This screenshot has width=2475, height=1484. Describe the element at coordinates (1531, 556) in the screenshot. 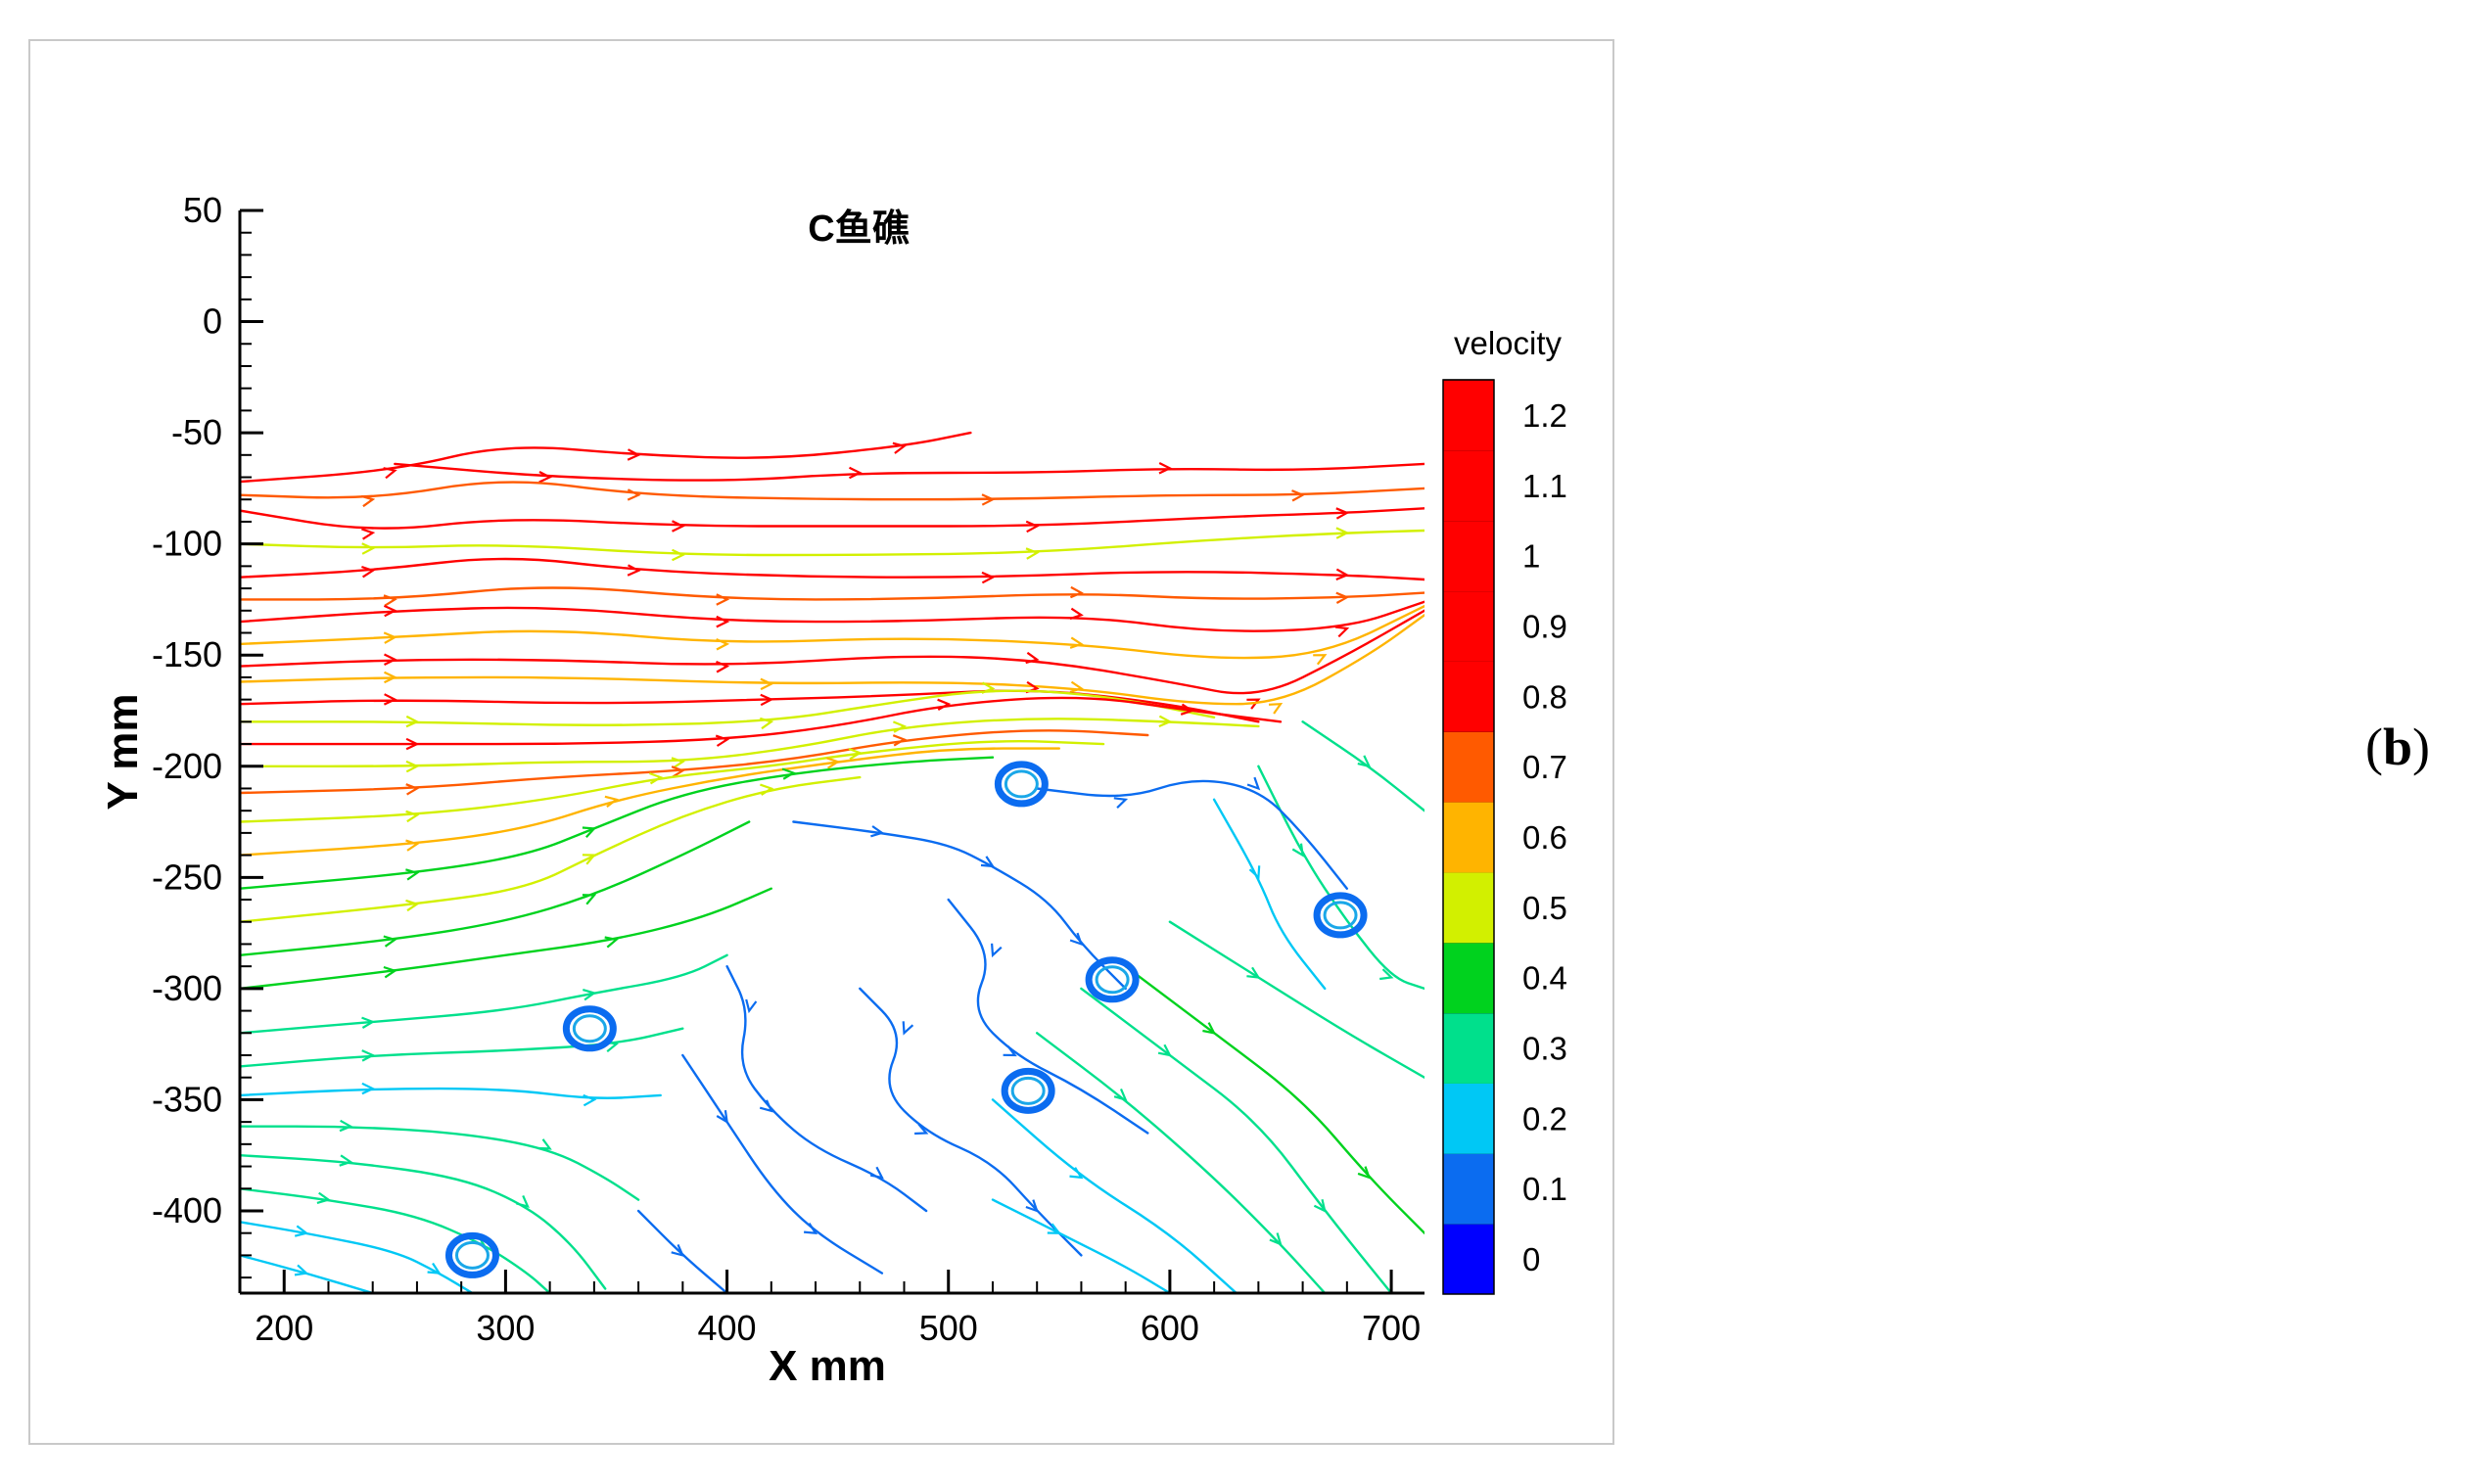

I see `legend-level-label: 1` at that location.